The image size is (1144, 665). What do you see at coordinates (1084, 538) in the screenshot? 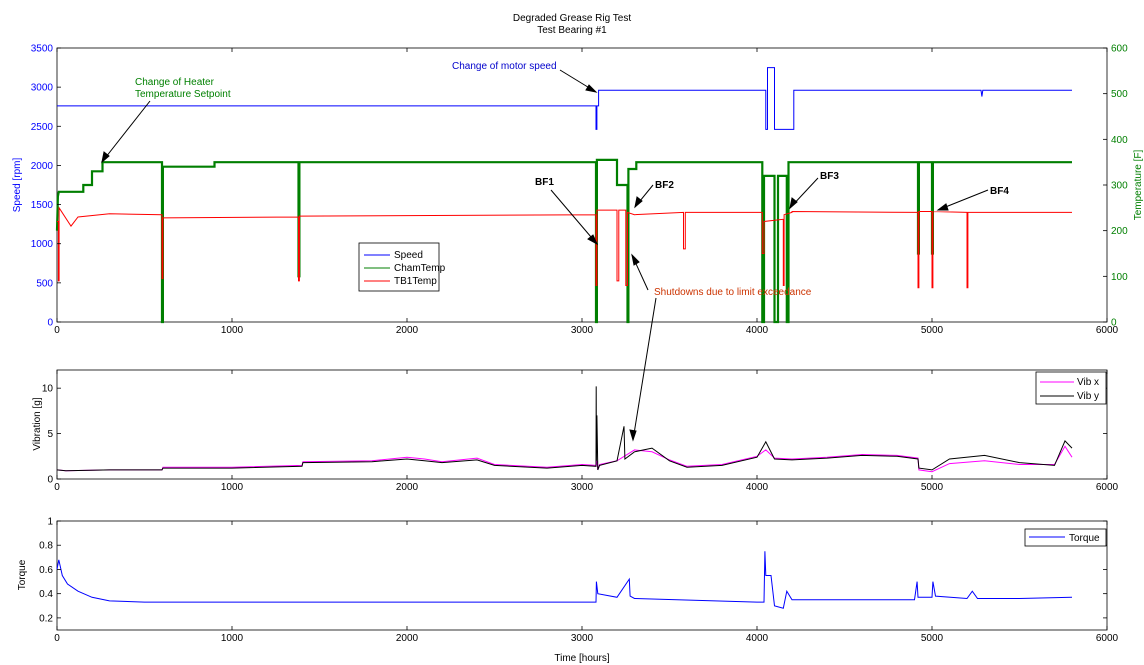
I see `legend-torque-label: Torque` at bounding box center [1084, 538].